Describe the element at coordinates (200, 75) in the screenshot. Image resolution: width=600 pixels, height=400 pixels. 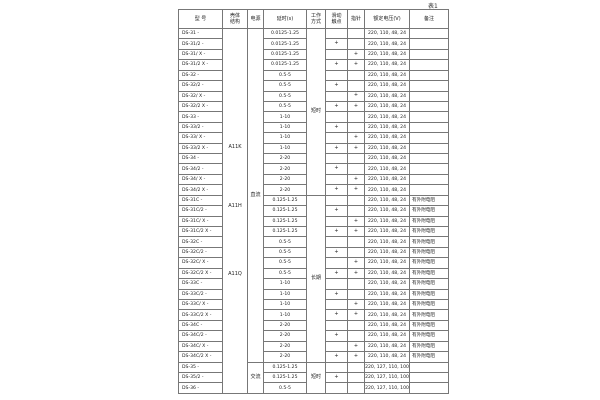
I see `cell-model: DS-32 -` at that location.